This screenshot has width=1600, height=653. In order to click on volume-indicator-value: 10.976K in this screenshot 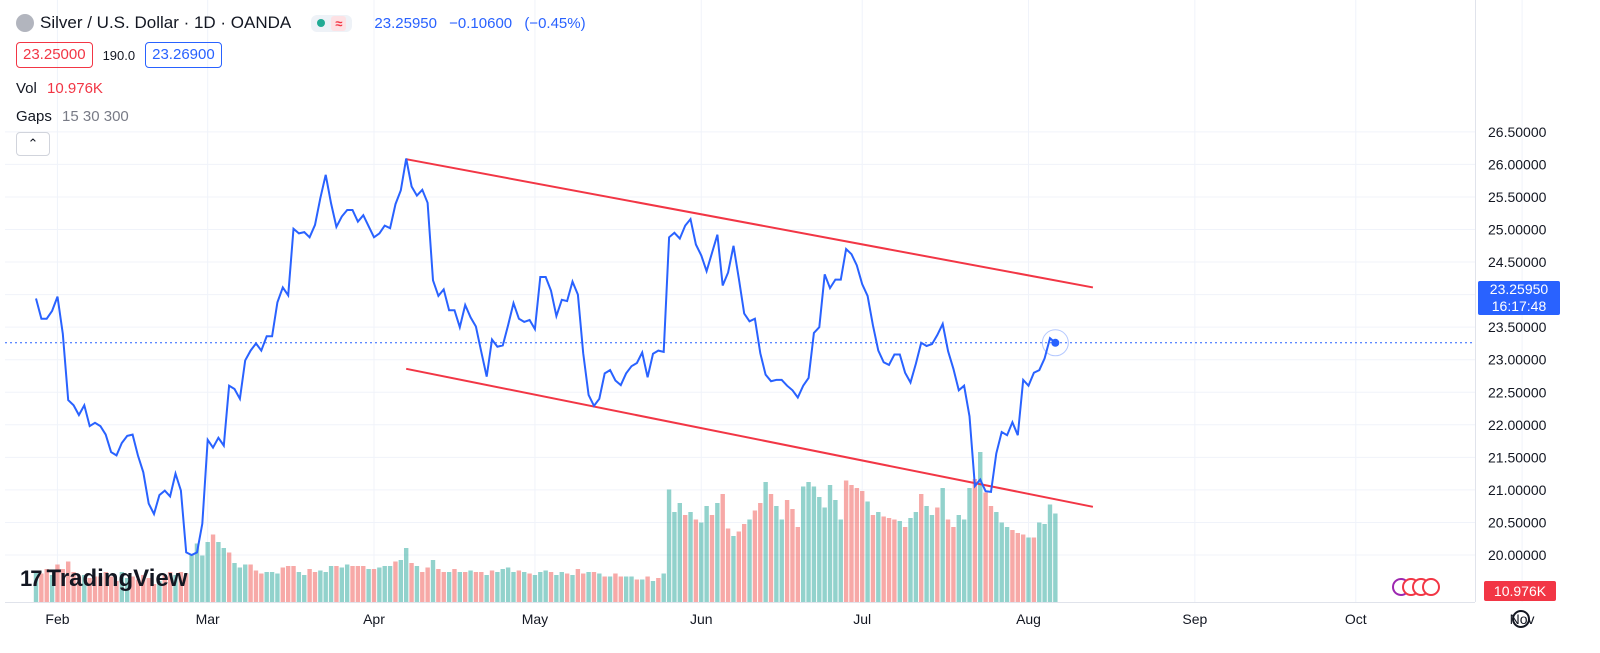, I will do `click(75, 88)`.